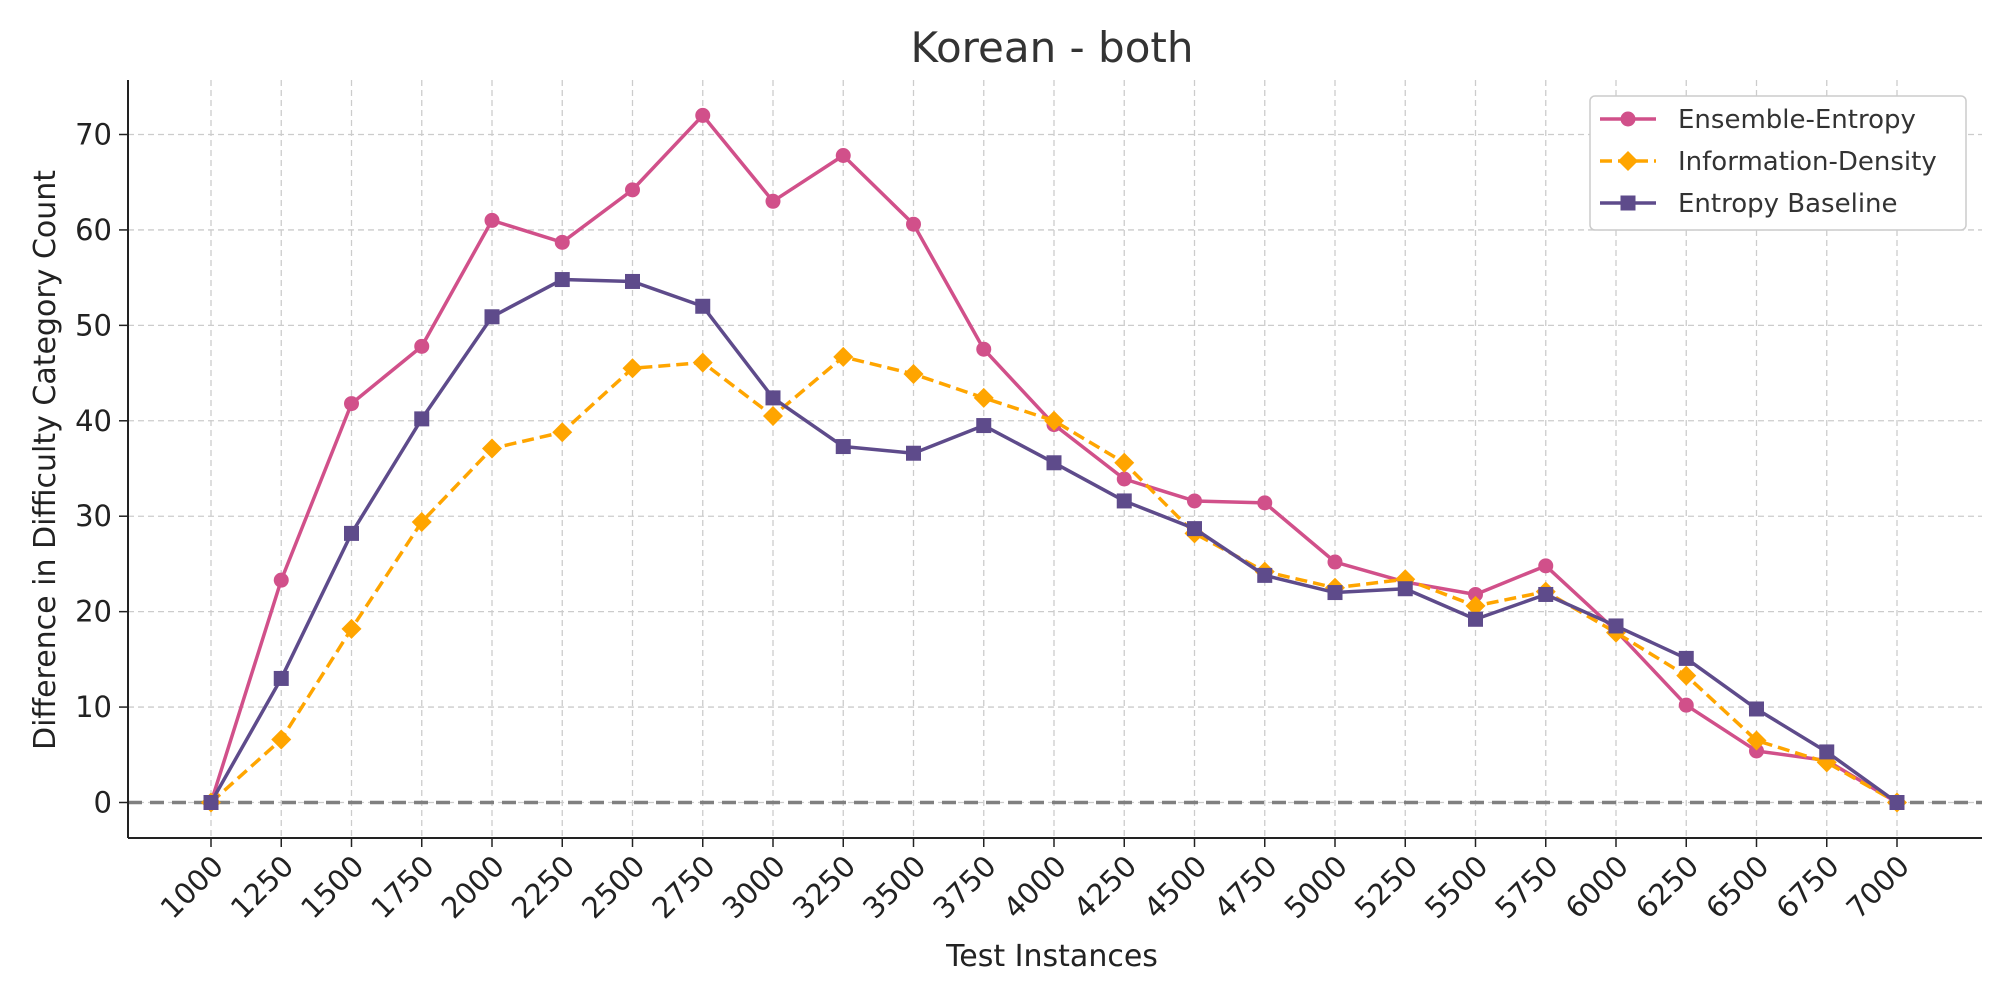 This screenshot has width=2000, height=1000. Describe the element at coordinates (402, 887) in the screenshot. I see `x-tick-label: 1750` at that location.